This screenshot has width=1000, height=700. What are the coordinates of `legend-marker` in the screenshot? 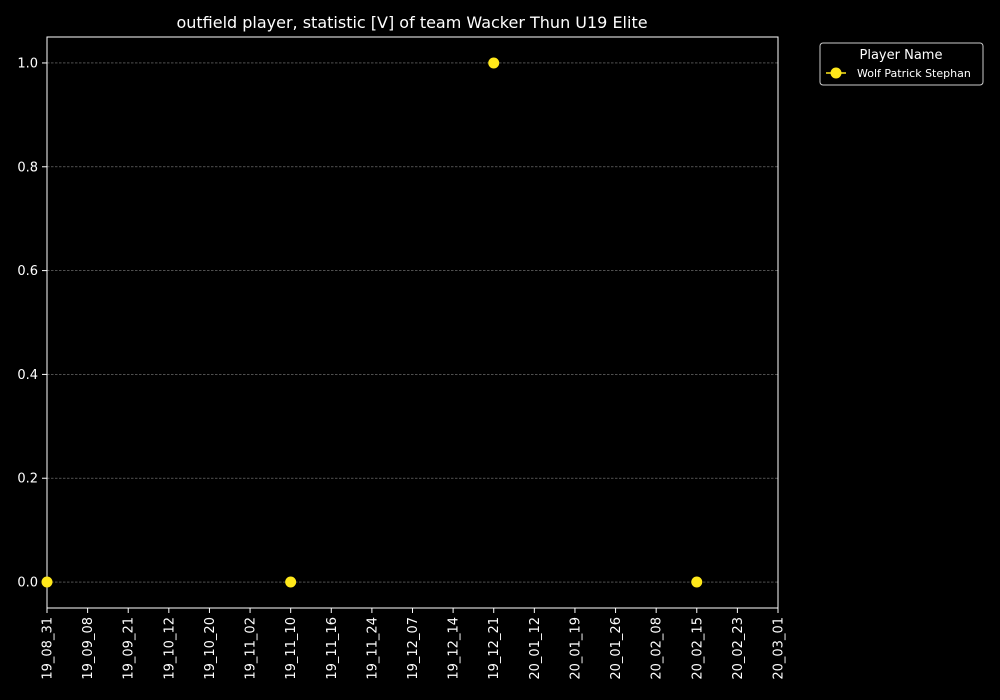 It's located at (836, 73).